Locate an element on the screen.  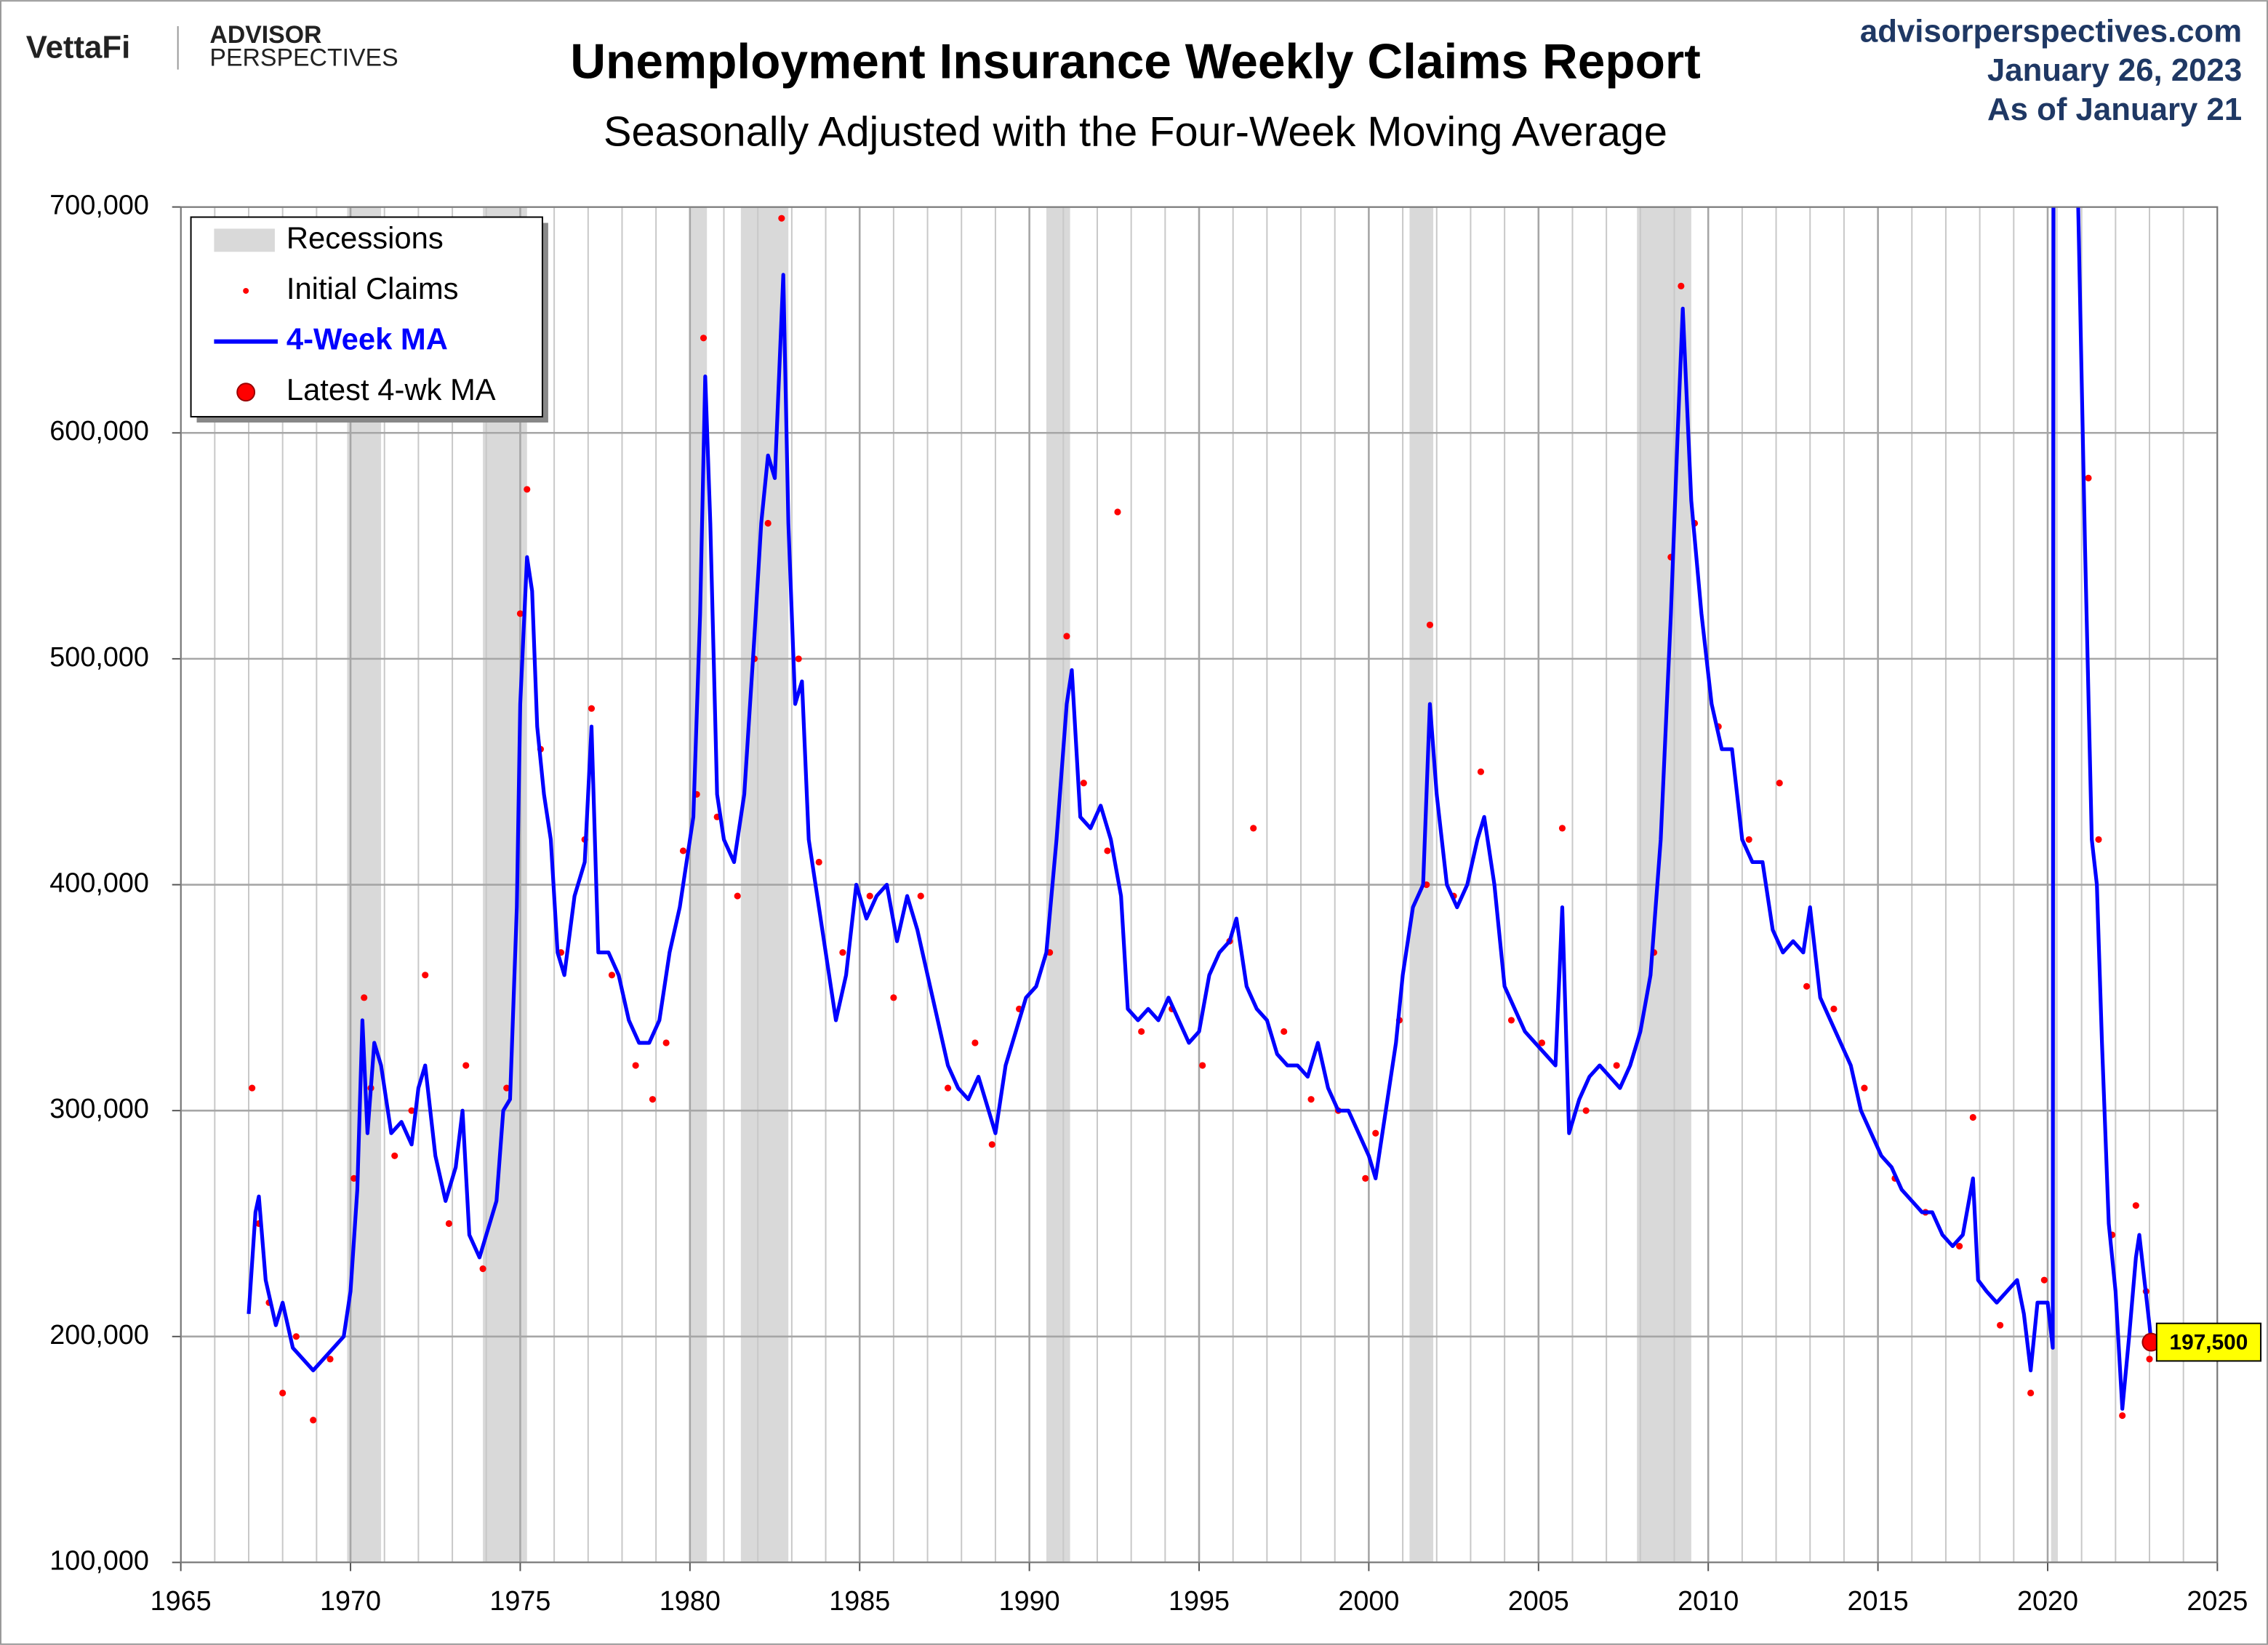
brand-top: ADVISOR is located at coordinates (265, 35).